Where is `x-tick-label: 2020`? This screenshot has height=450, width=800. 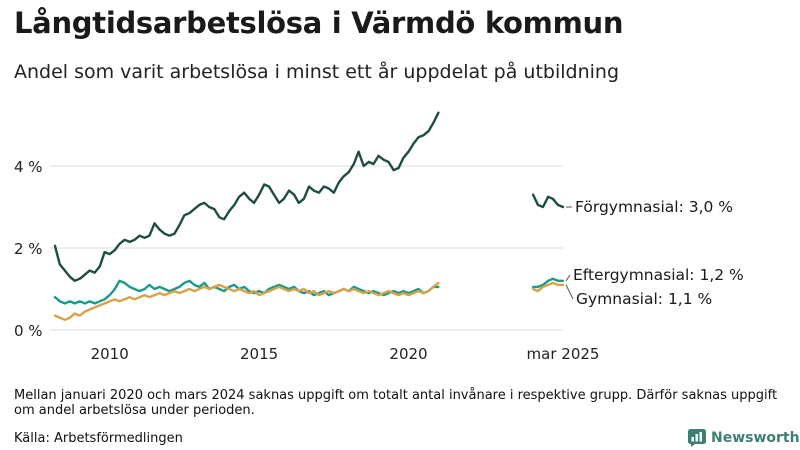
x-tick-label: 2020 is located at coordinates (408, 354).